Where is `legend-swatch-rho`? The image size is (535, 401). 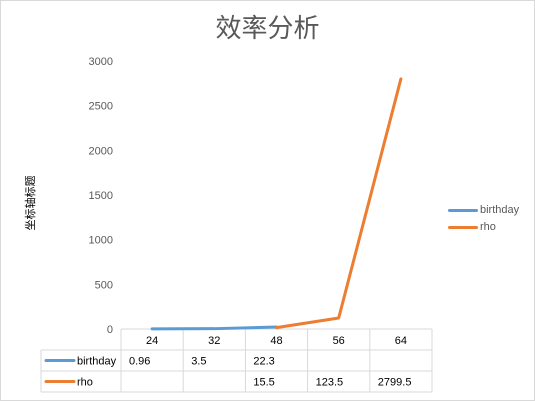 legend-swatch-rho is located at coordinates (463, 227).